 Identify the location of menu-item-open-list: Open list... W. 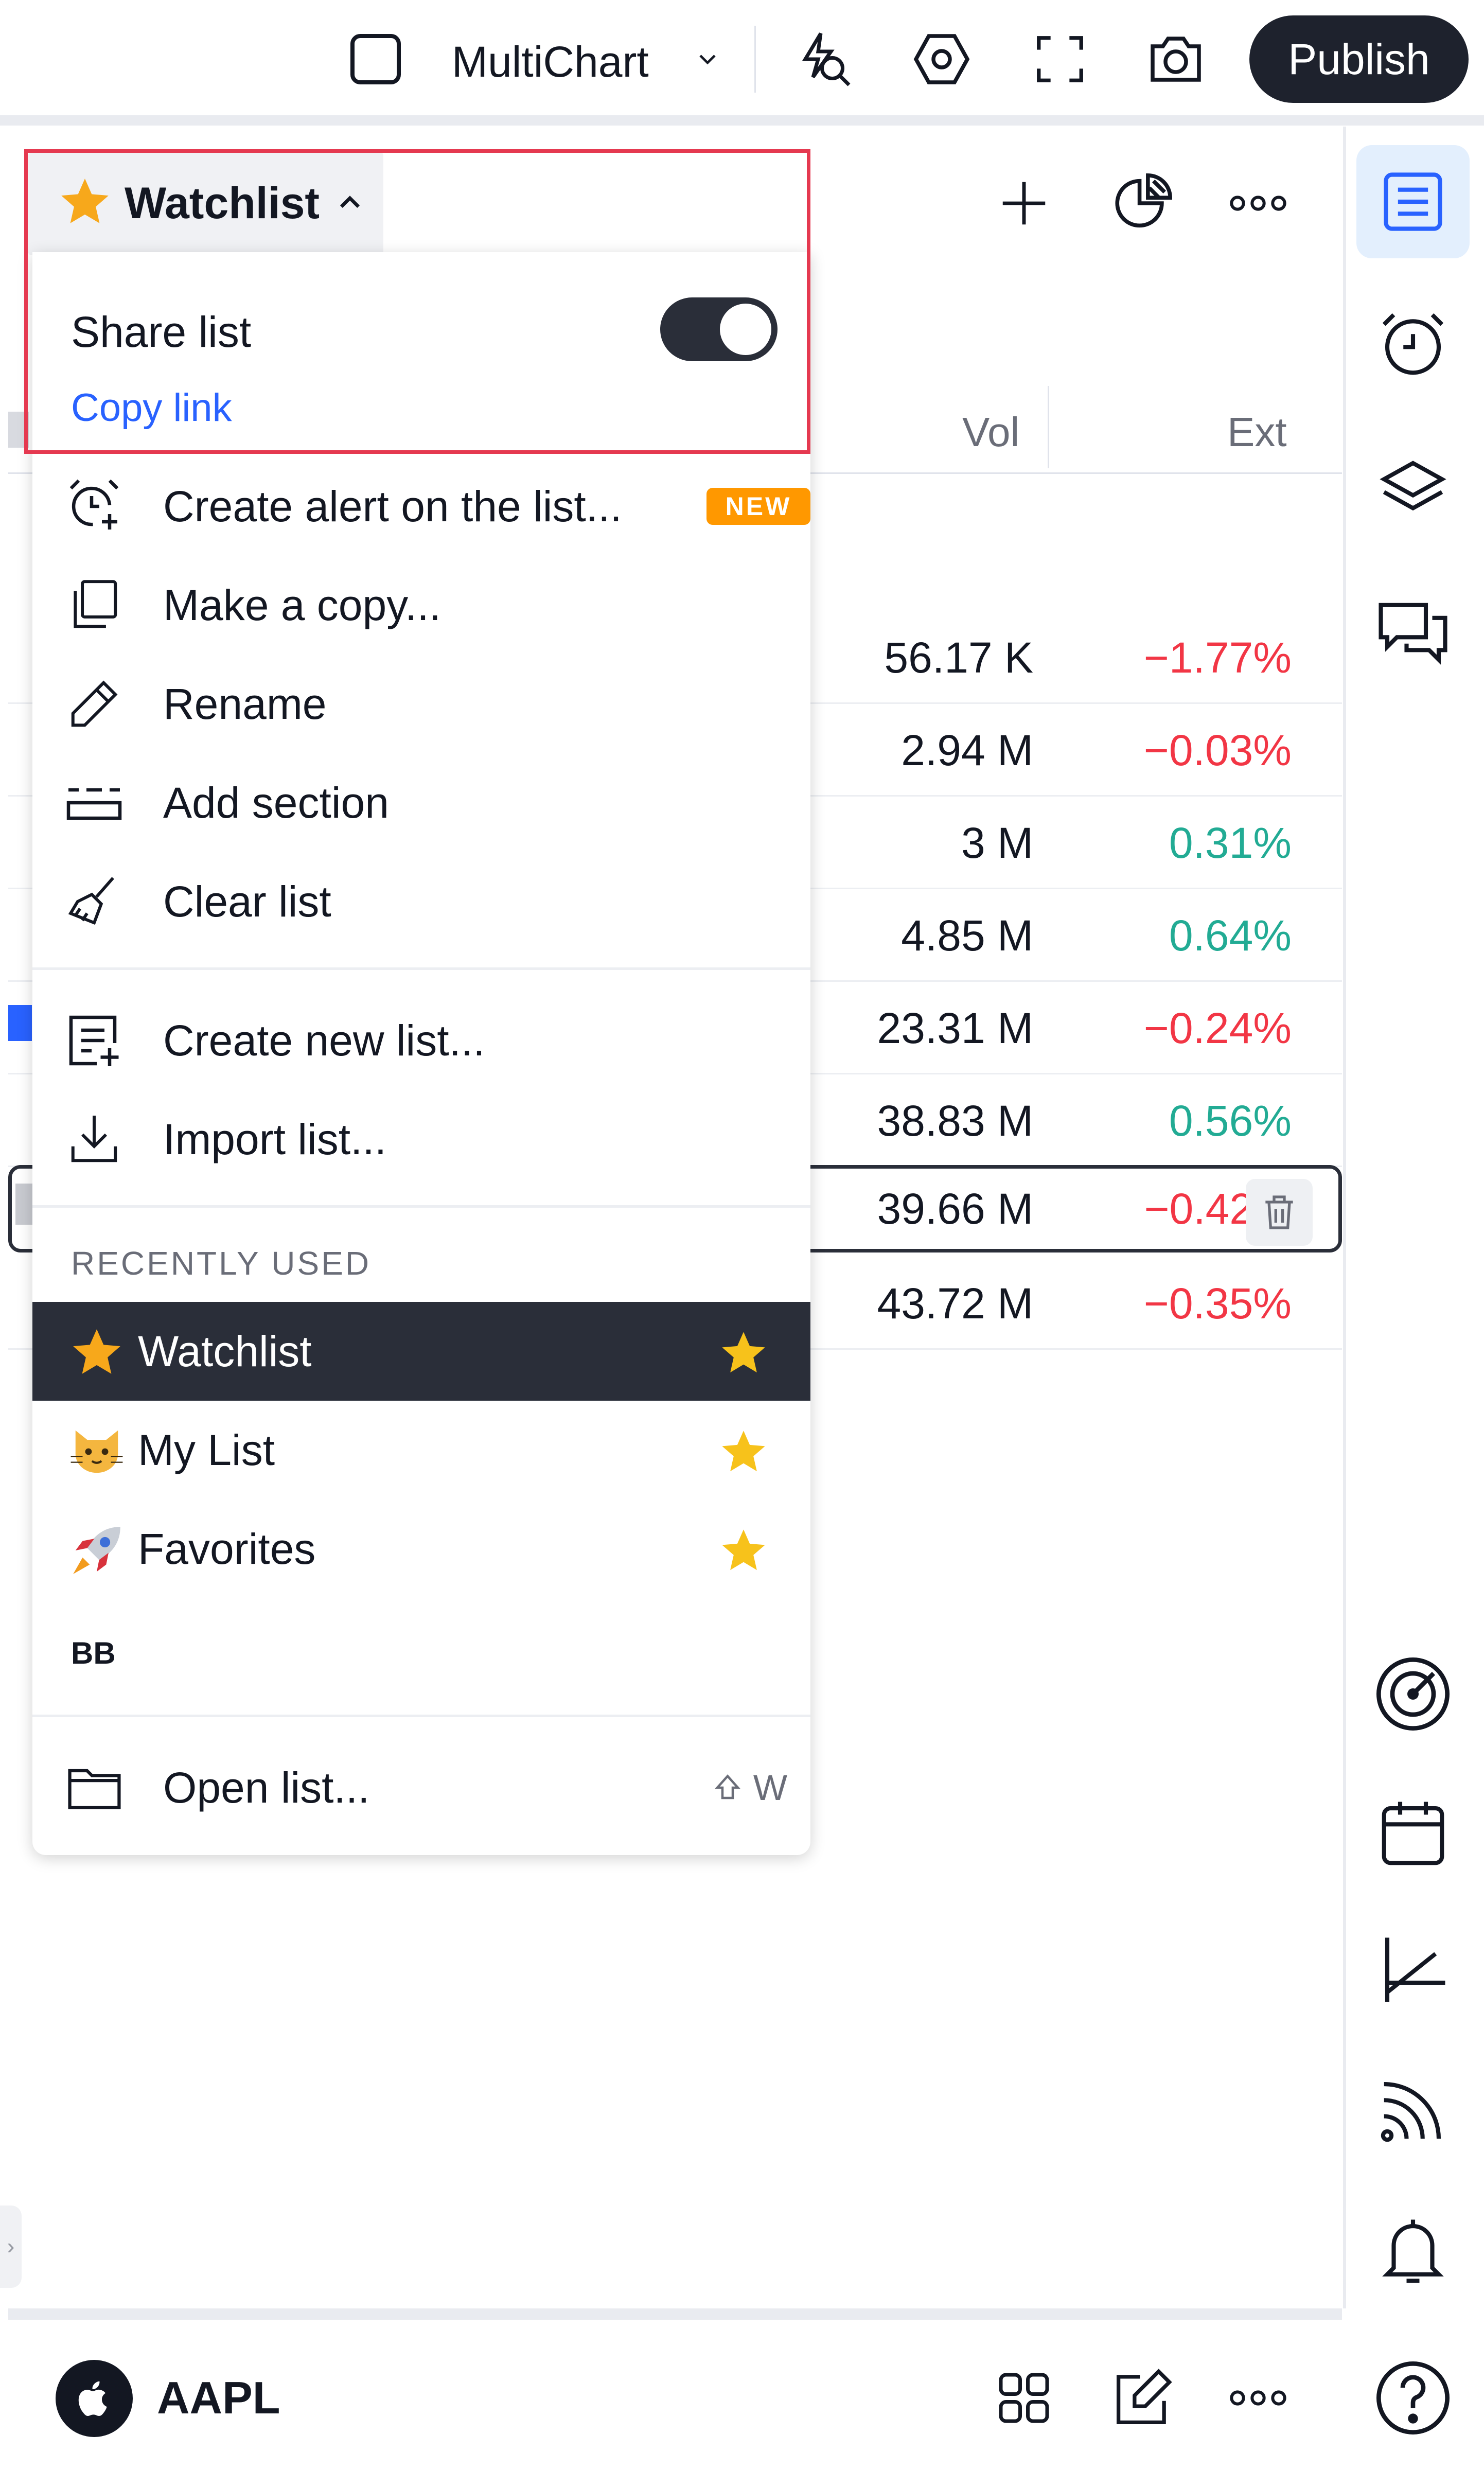
(421, 1787).